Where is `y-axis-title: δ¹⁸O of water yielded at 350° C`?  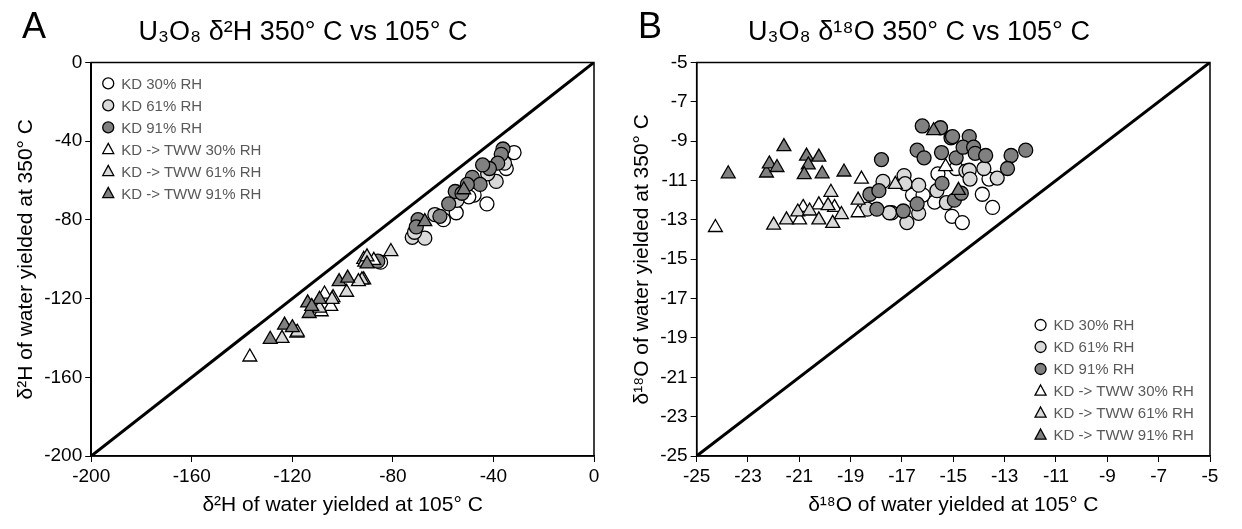 y-axis-title: δ¹⁸O of water yielded at 350° C is located at coordinates (641, 259).